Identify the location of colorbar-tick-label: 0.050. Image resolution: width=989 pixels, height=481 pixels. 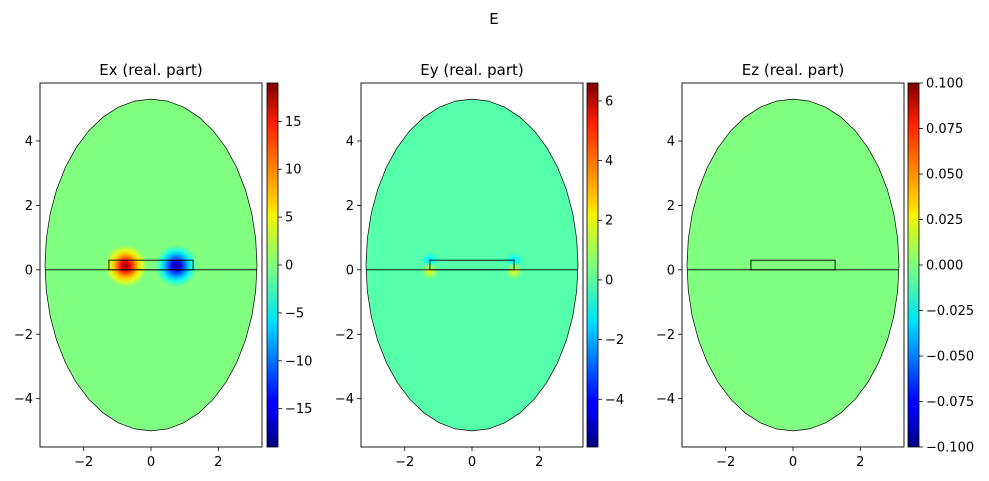
(944, 175).